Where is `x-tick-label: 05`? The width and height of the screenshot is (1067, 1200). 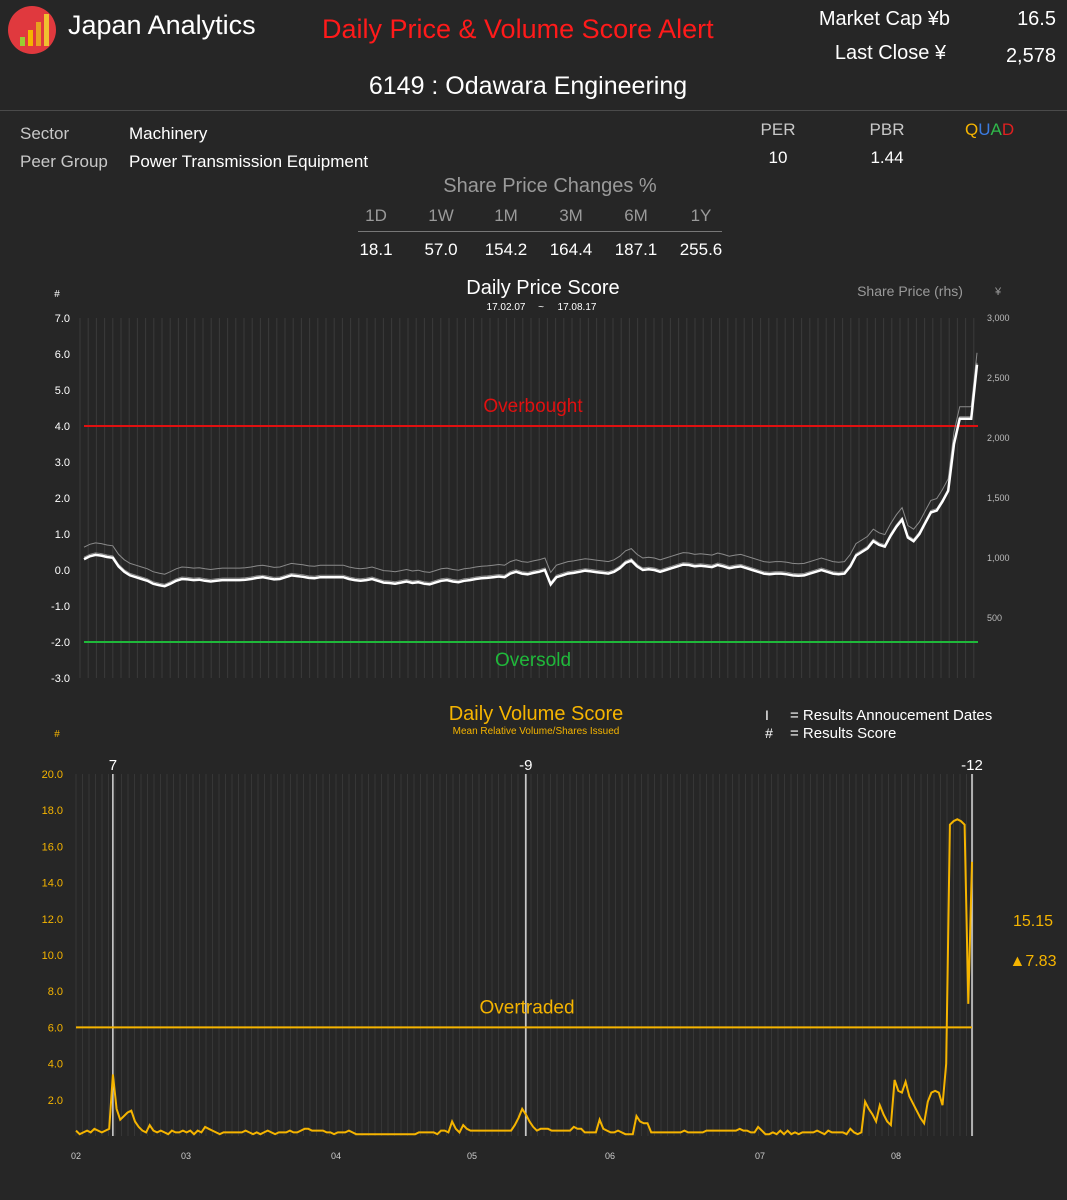 x-tick-label: 05 is located at coordinates (472, 1156).